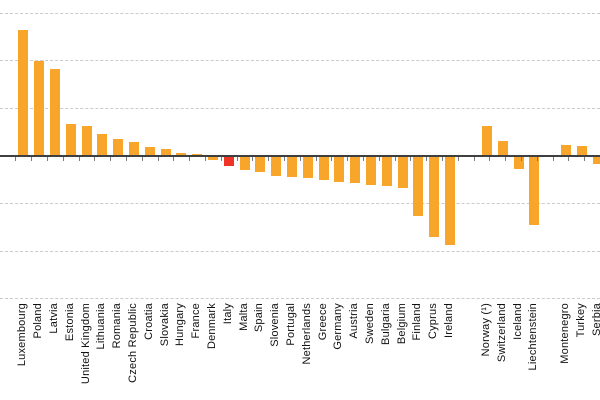  What do you see at coordinates (118, 147) in the screenshot?
I see `bar-romania` at bounding box center [118, 147].